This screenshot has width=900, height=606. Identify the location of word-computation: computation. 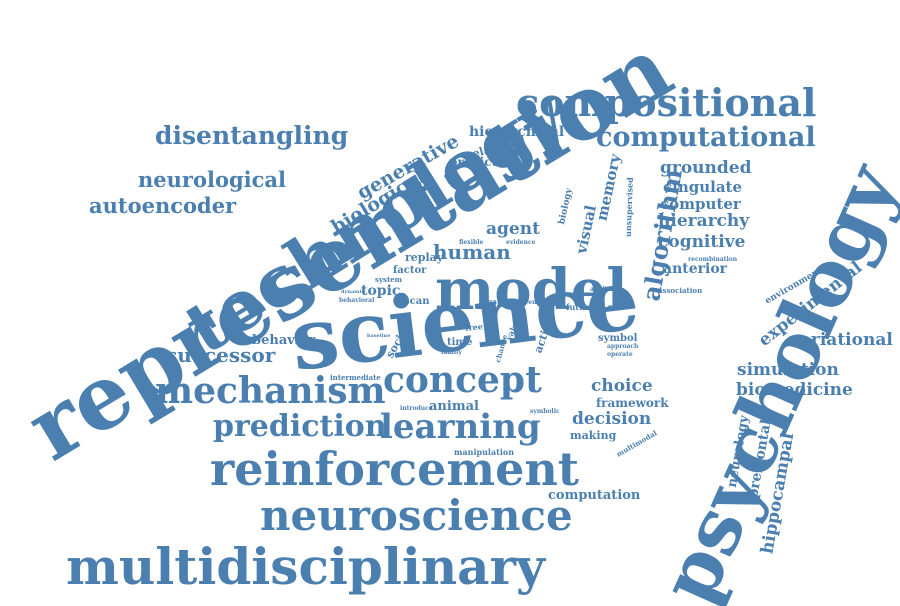
(594, 495).